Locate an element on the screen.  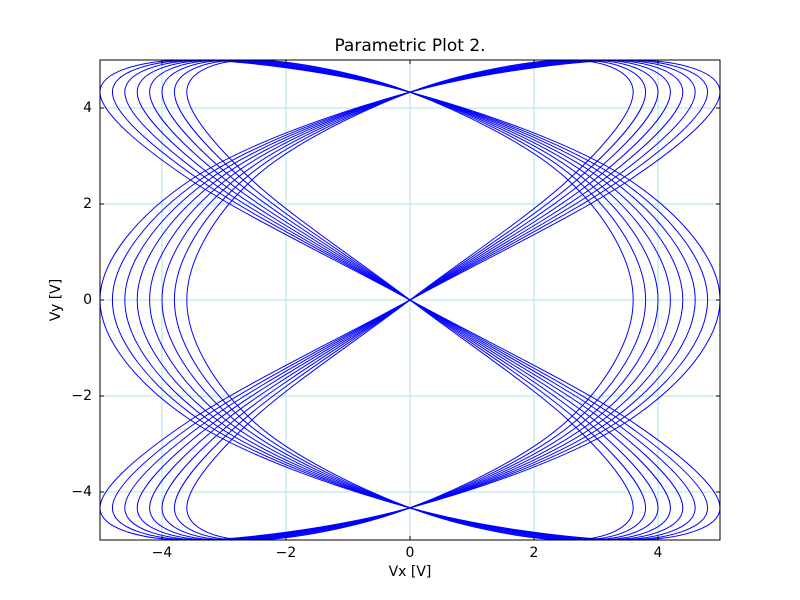
y-tick-label: 0 is located at coordinates (87, 300).